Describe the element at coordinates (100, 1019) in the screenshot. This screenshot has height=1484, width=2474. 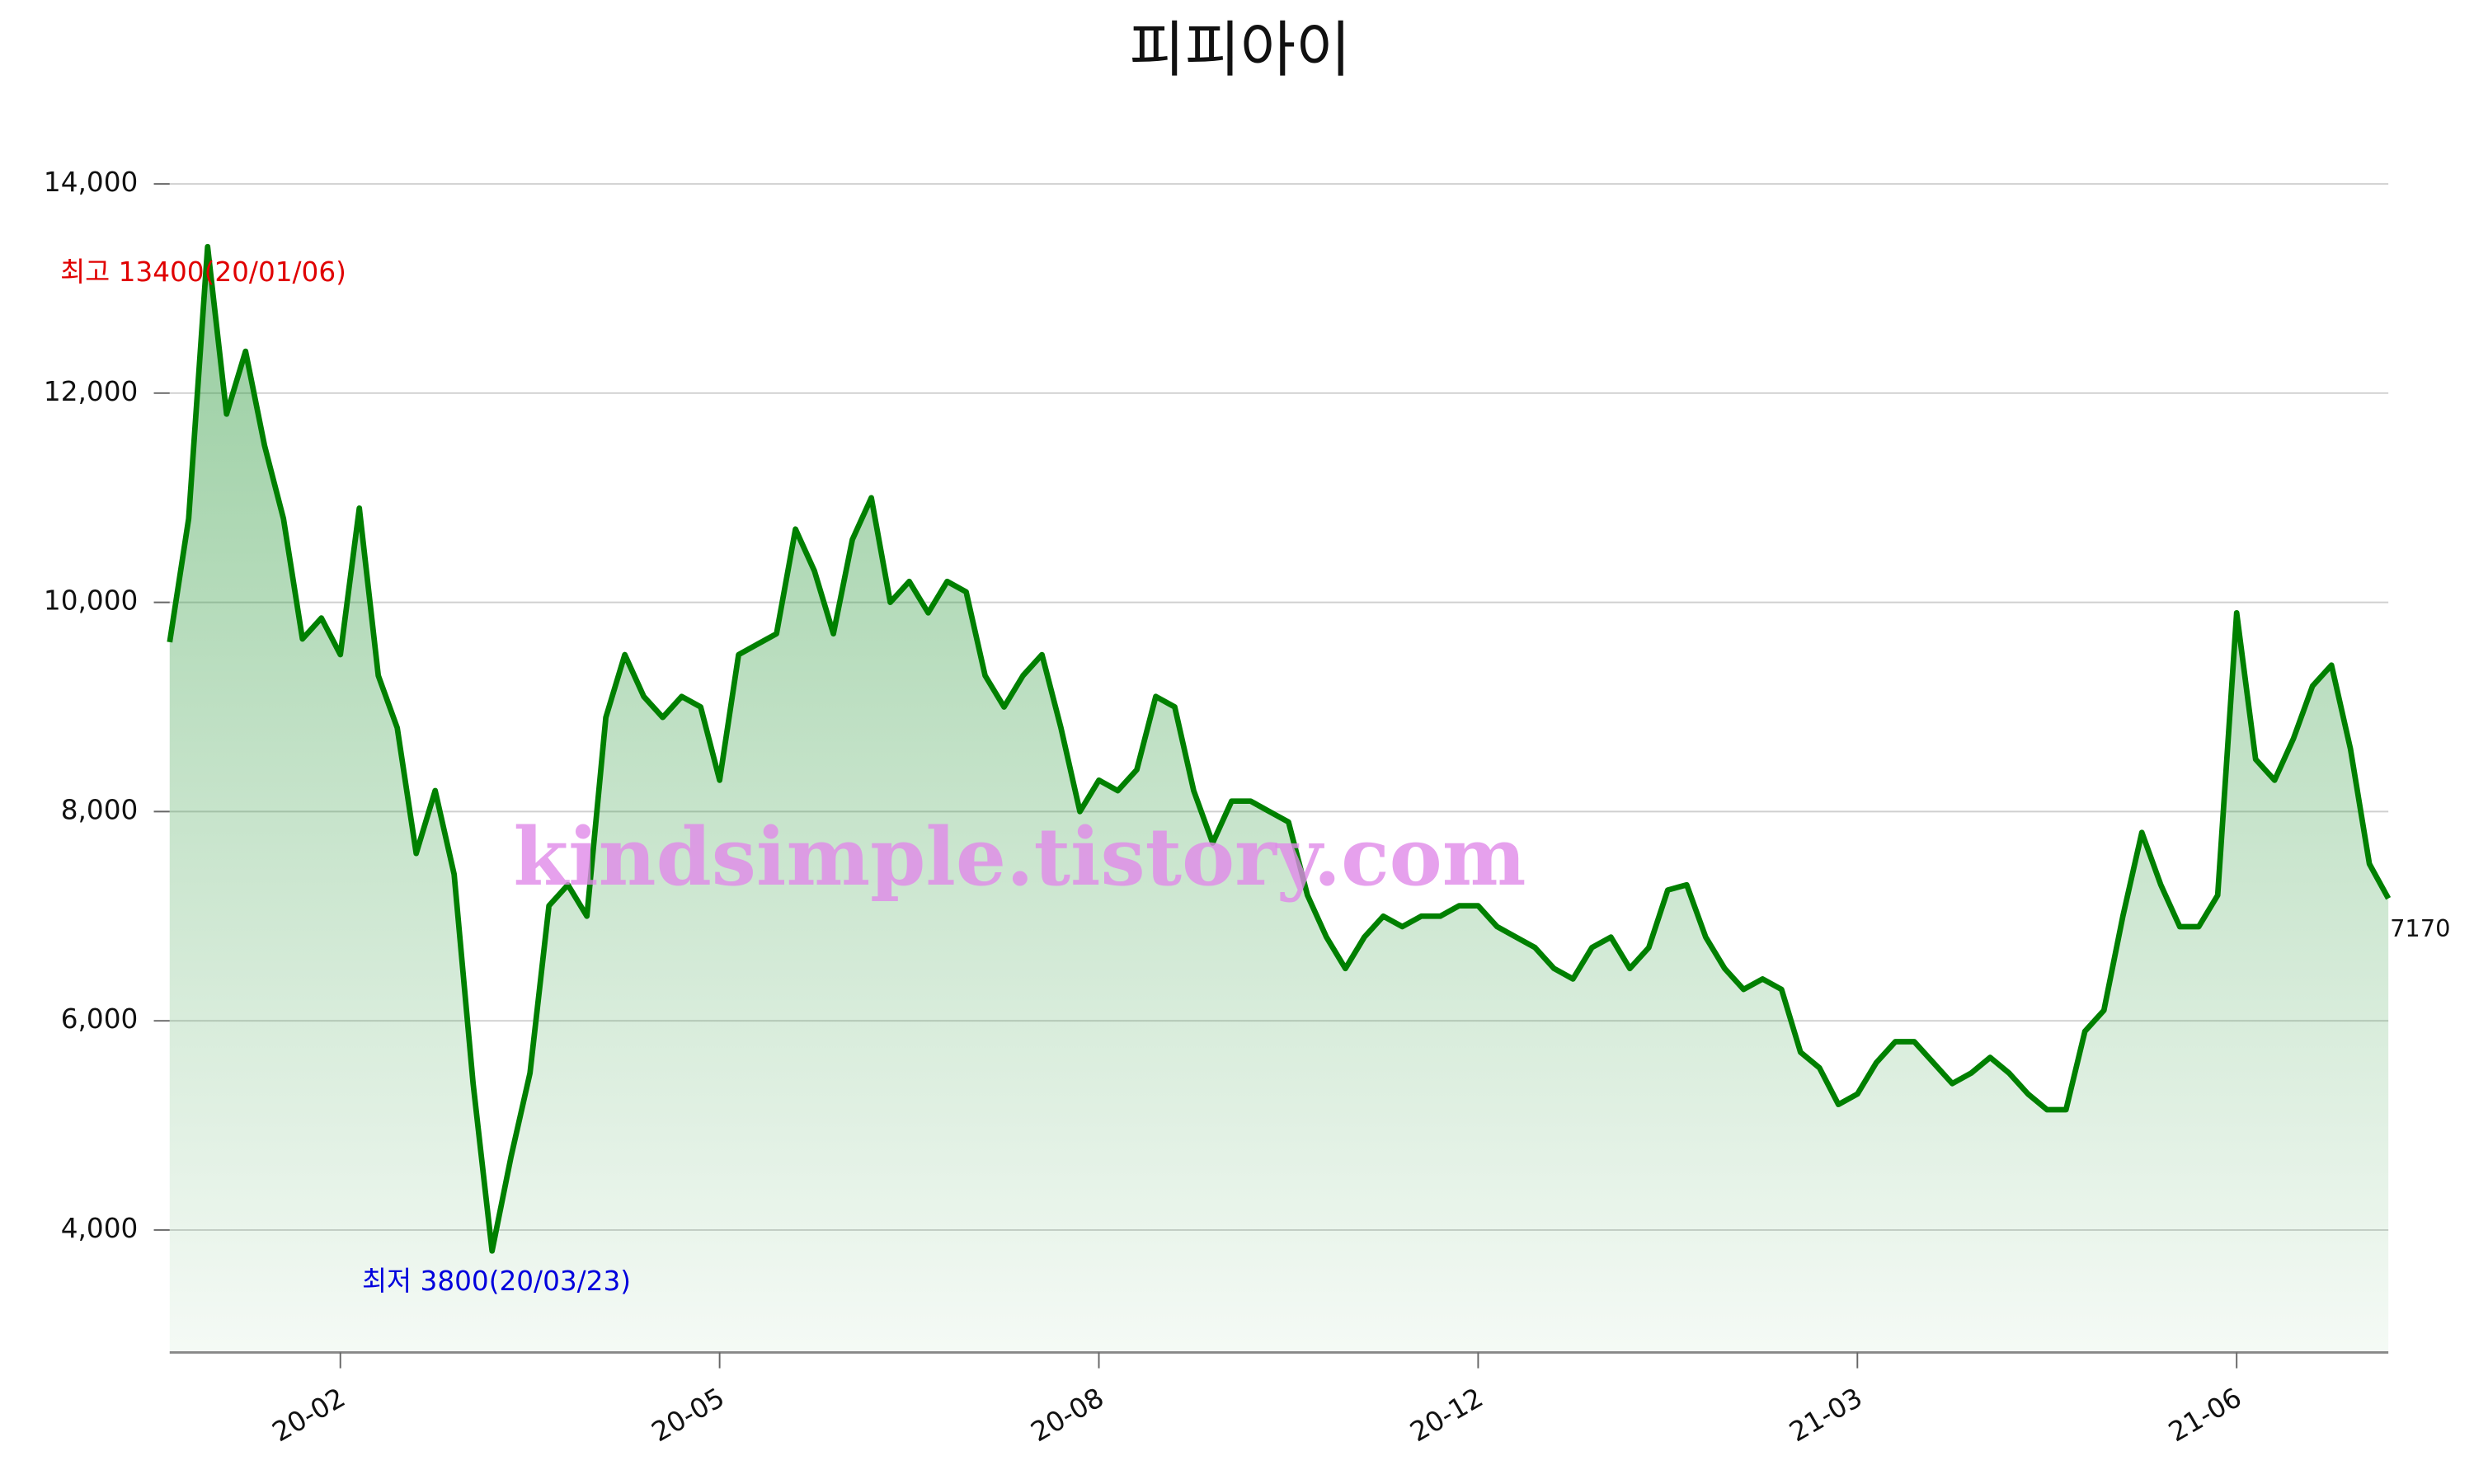
I see `y-tick-label: 6,000` at that location.